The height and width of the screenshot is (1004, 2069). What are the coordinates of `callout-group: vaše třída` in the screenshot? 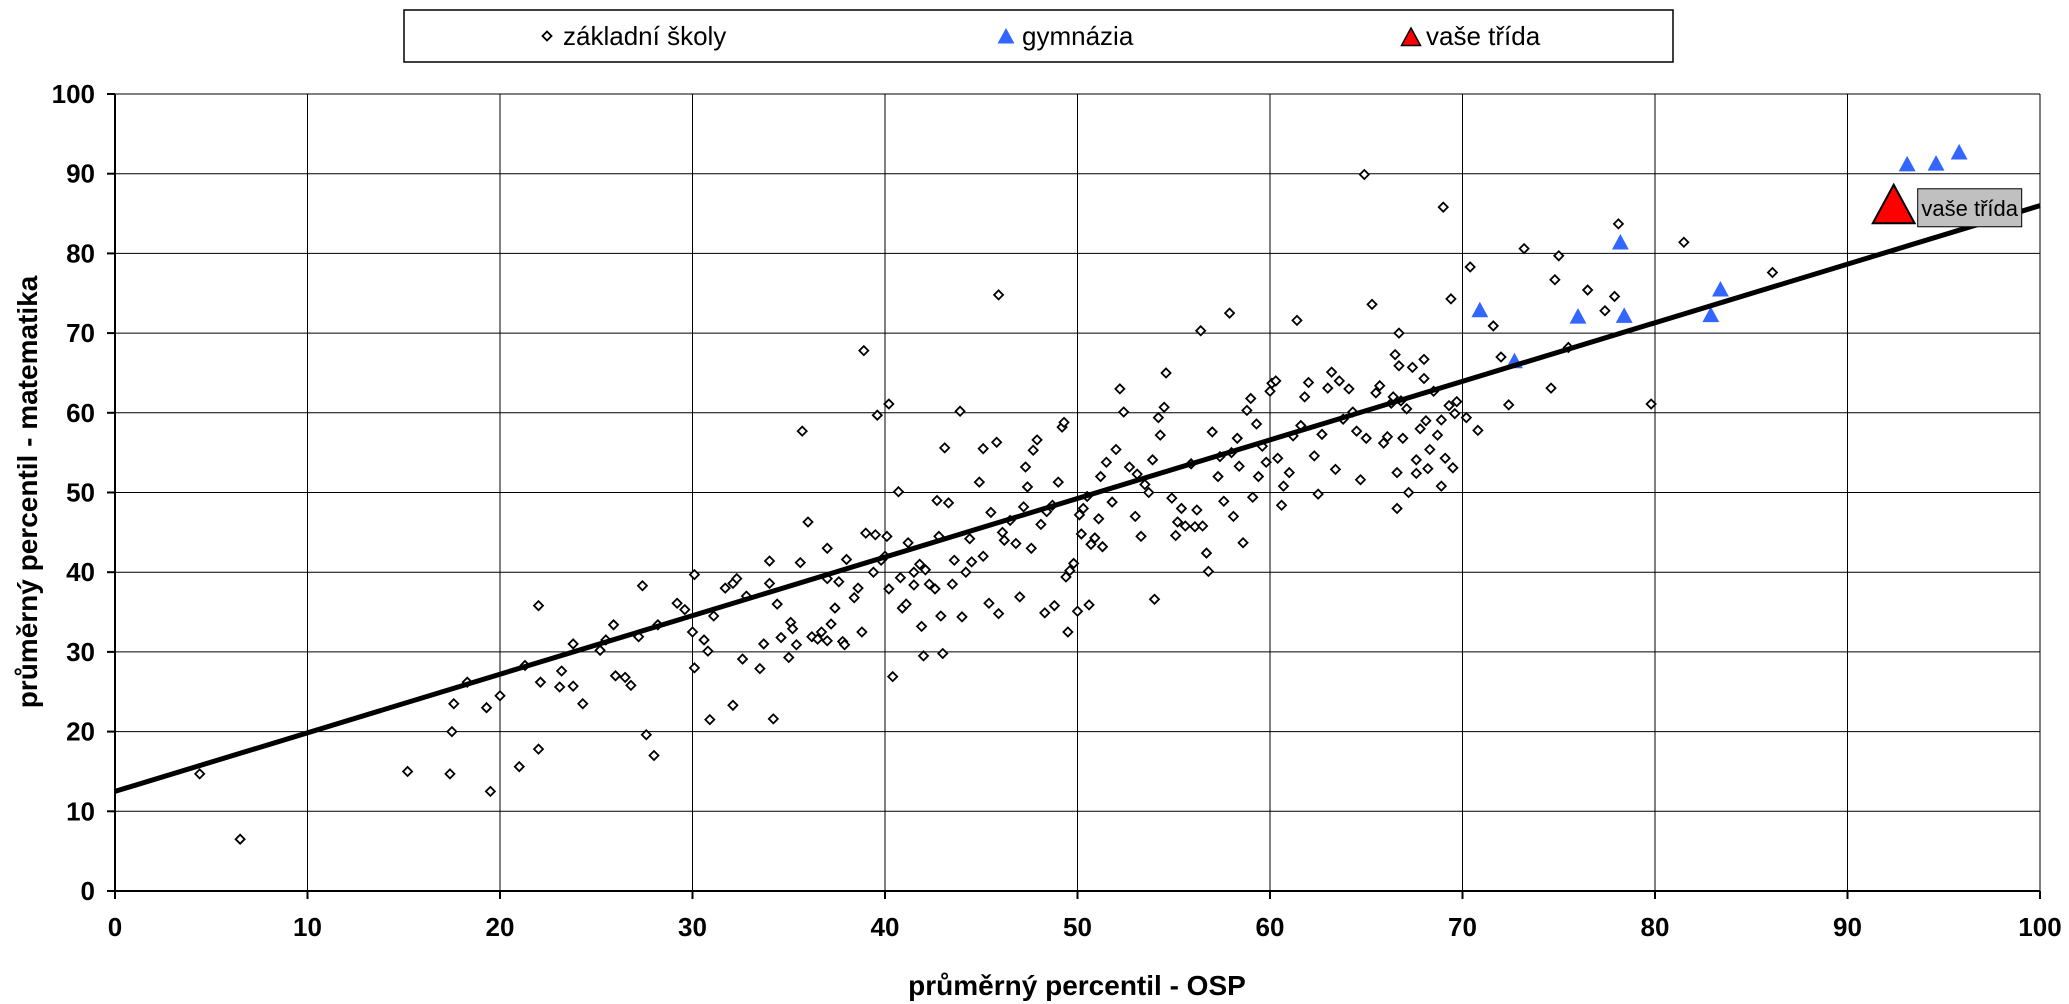 It's located at (1970, 208).